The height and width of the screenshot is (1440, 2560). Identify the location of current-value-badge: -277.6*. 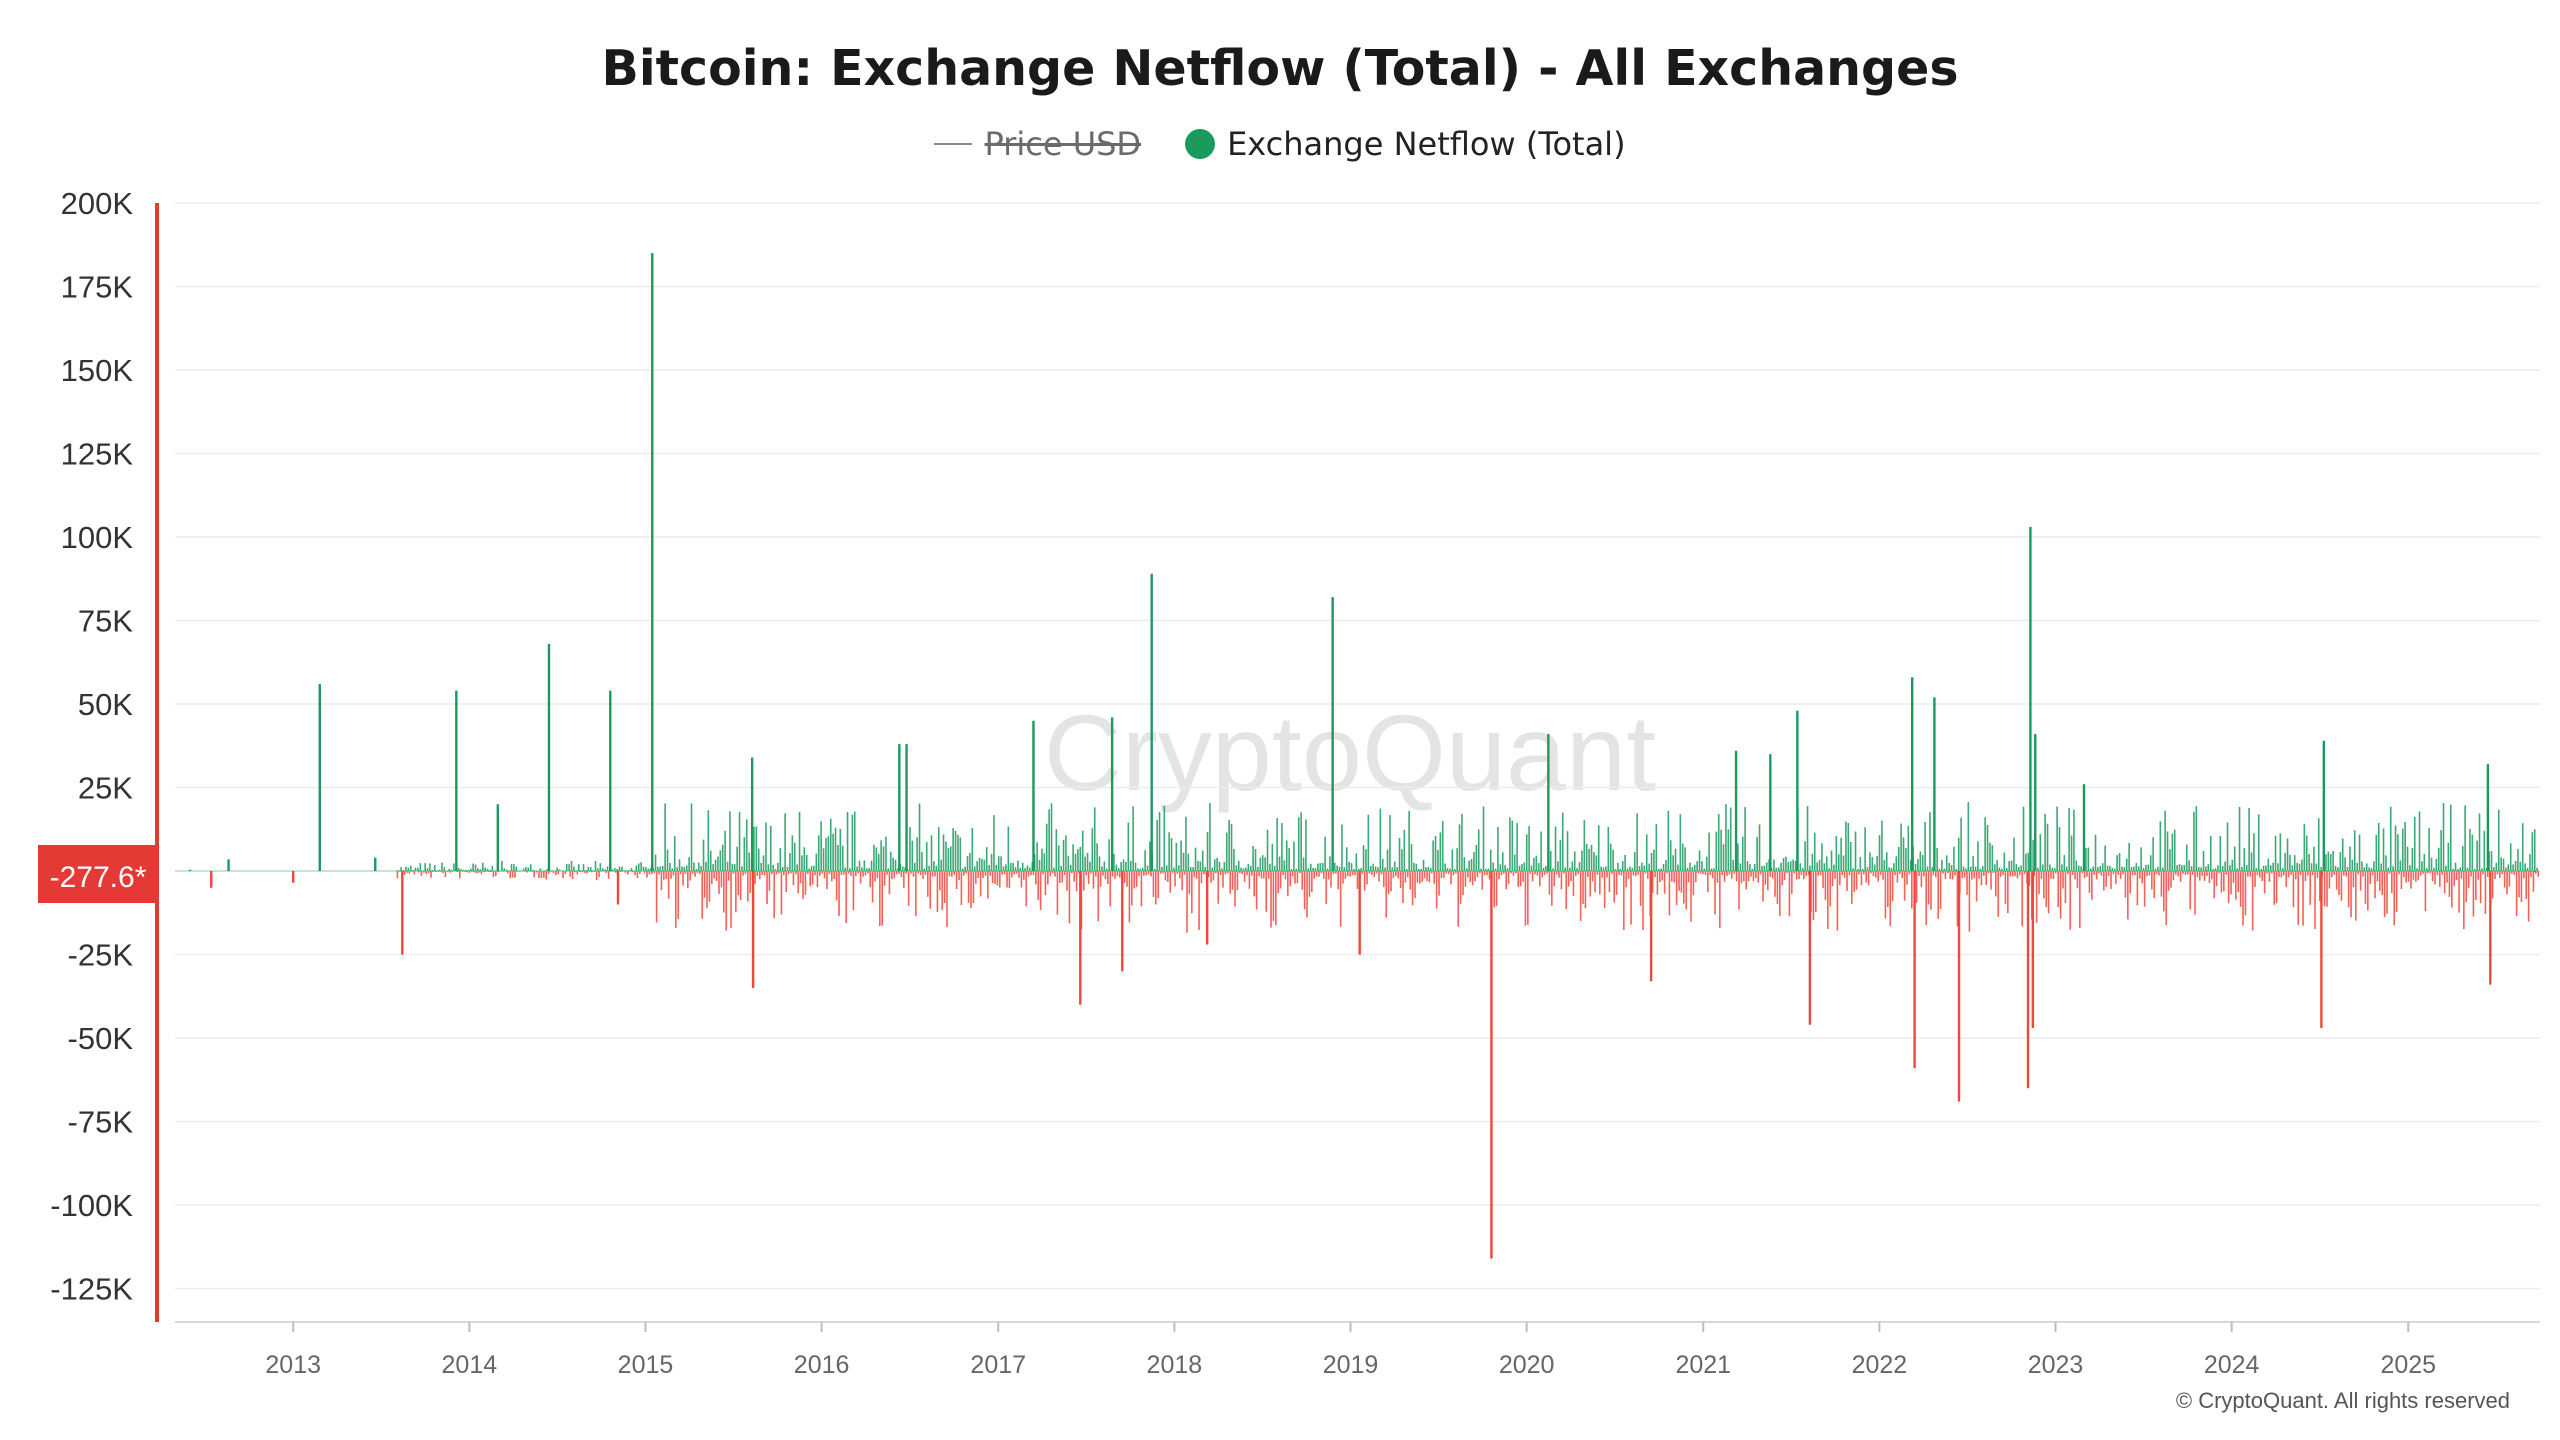
(97, 874).